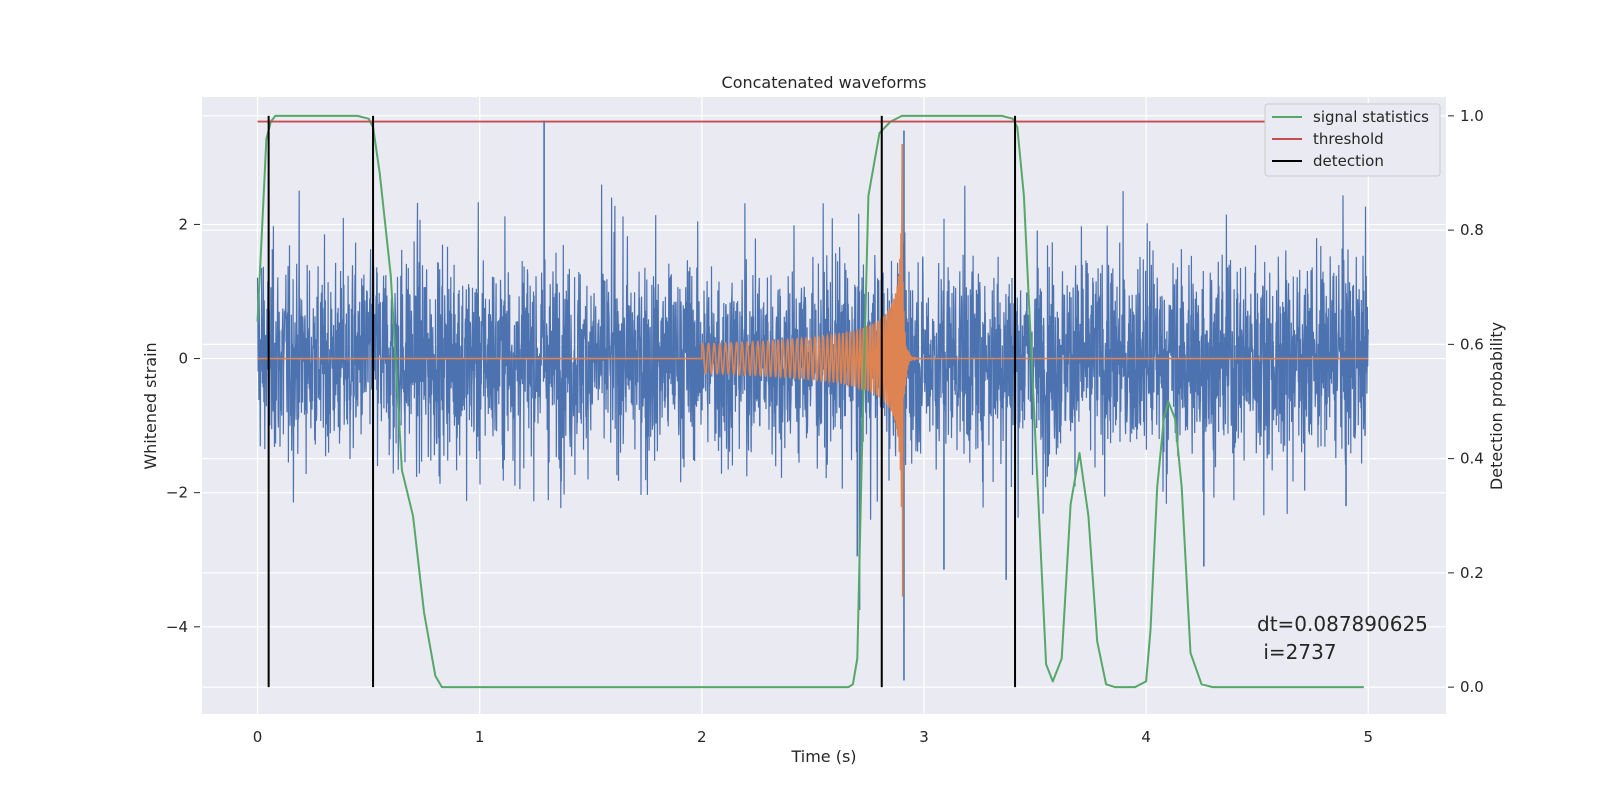  Describe the element at coordinates (1472, 230) in the screenshot. I see `y2-tick-label: 0.8` at that location.